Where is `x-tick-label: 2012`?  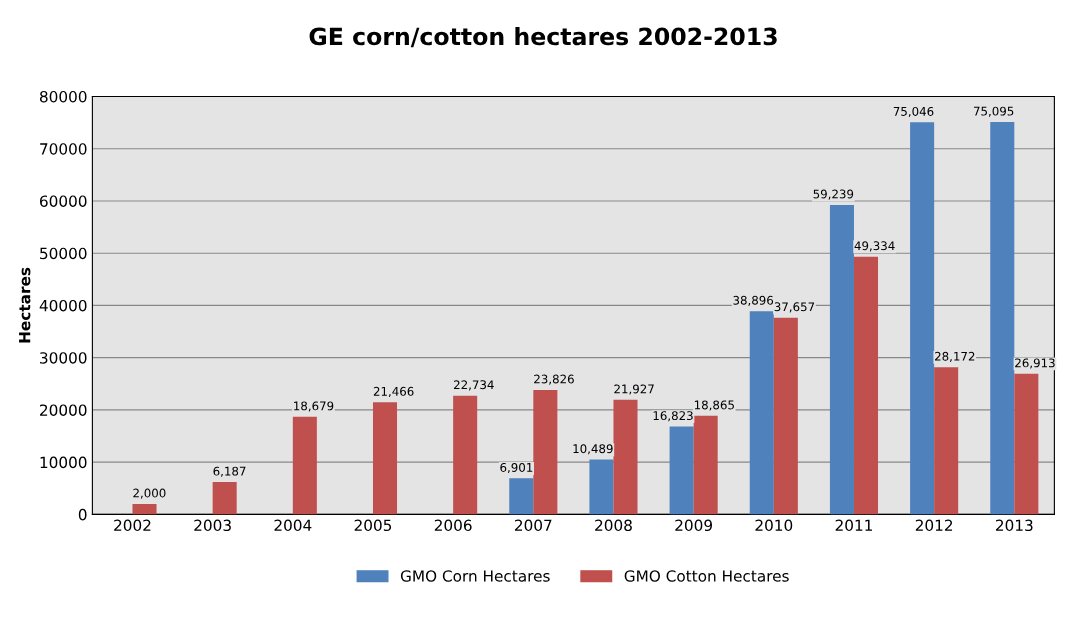
x-tick-label: 2012 is located at coordinates (934, 525).